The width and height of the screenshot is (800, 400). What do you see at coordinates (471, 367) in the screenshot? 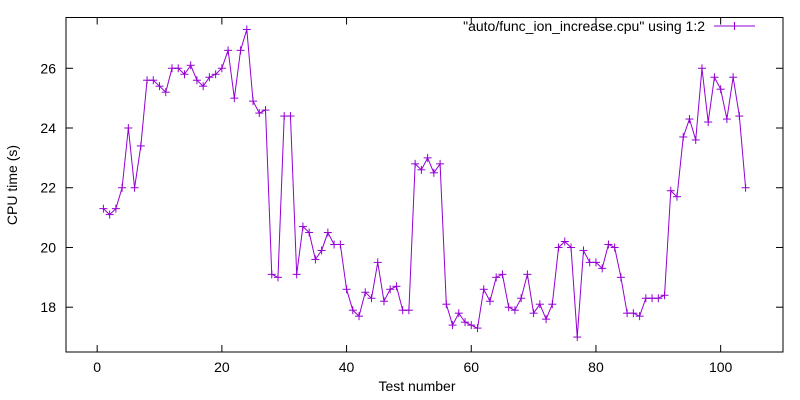
I see `x-tick-label: 60` at bounding box center [471, 367].